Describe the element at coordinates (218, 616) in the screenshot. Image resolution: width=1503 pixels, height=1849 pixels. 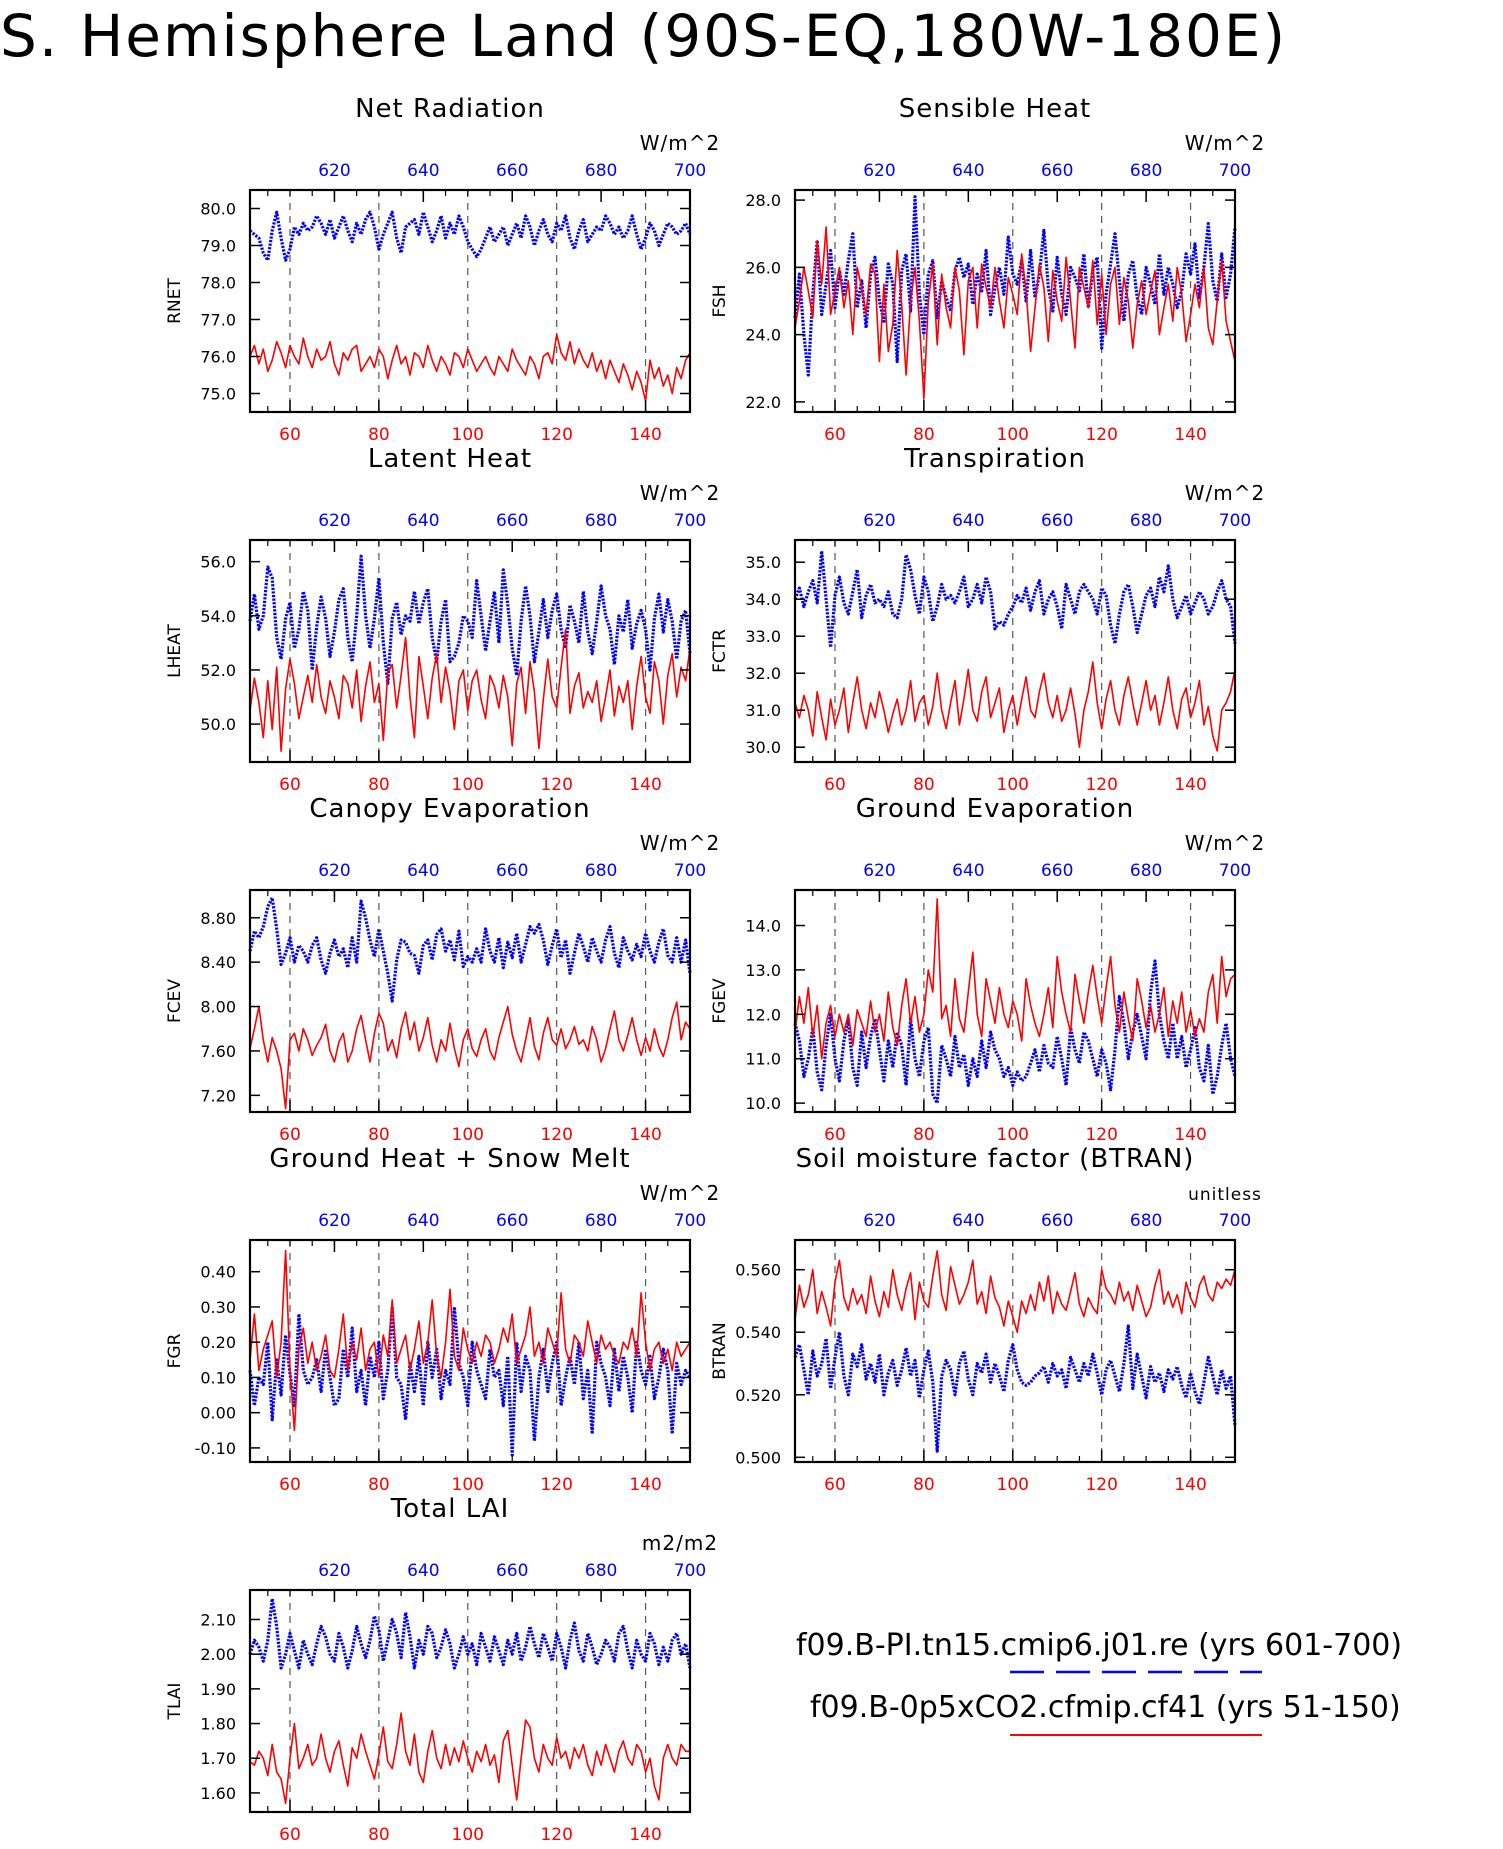
I see `y-tick-label: 54.0` at that location.